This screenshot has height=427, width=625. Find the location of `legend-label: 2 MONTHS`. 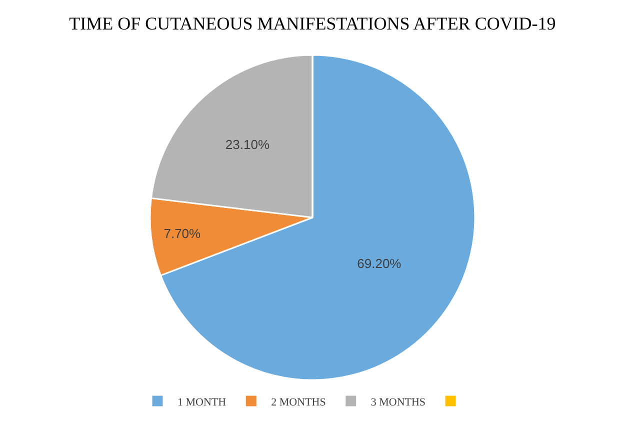

legend-label: 2 MONTHS is located at coordinates (298, 402).